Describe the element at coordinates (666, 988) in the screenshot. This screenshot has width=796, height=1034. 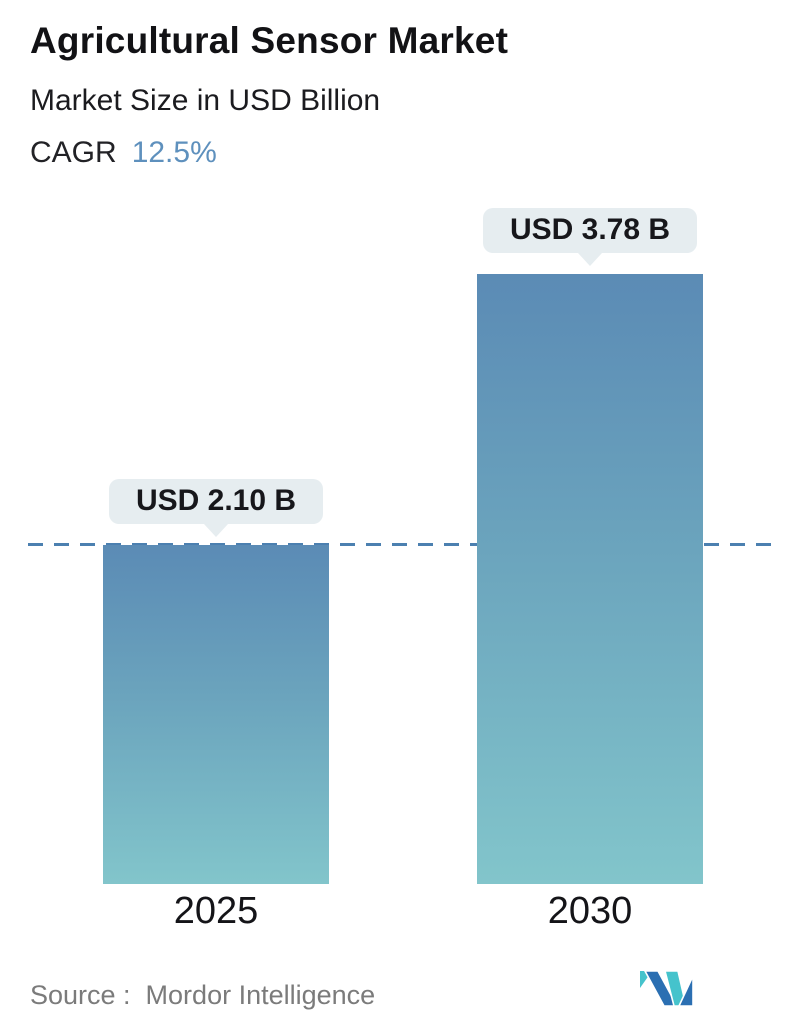
I see `mordor-intelligence-logo` at that location.